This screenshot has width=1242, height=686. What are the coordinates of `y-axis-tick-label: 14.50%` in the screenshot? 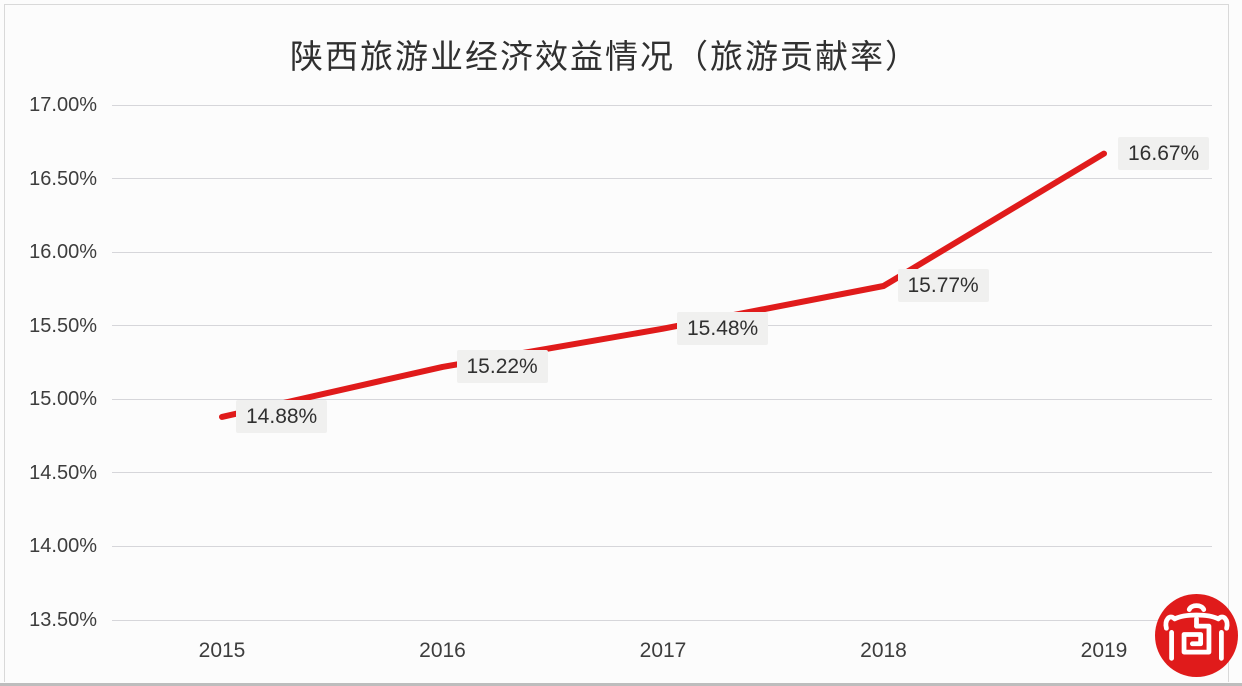 It's located at (63, 472).